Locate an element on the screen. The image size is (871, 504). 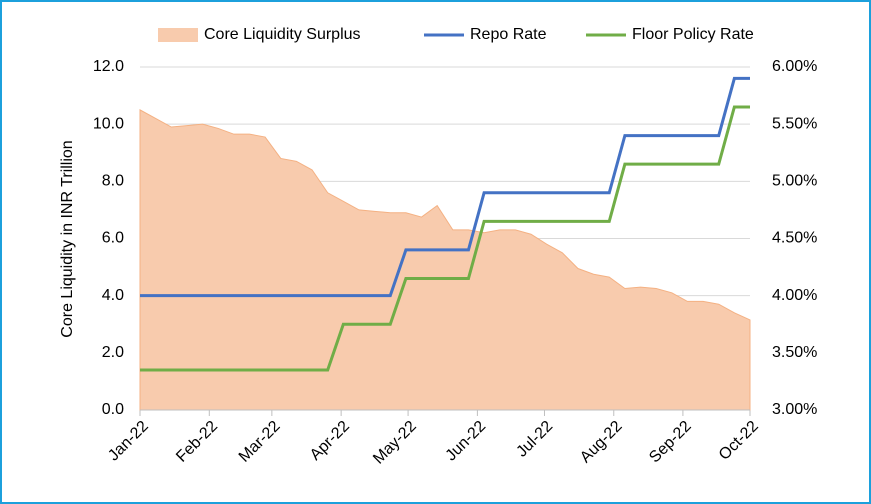
y-axis-label: Core Liquidity in INR Trillion is located at coordinates (67, 238).